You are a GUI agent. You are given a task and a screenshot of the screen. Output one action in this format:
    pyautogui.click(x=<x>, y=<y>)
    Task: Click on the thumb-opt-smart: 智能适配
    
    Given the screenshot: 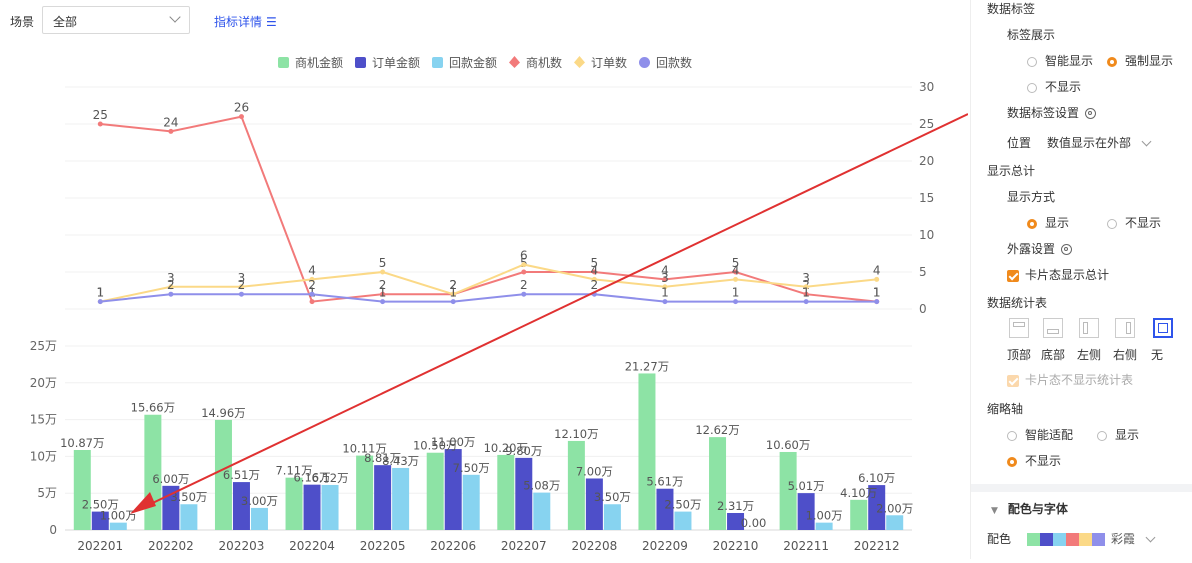 What is the action you would take?
    pyautogui.click(x=1040, y=434)
    